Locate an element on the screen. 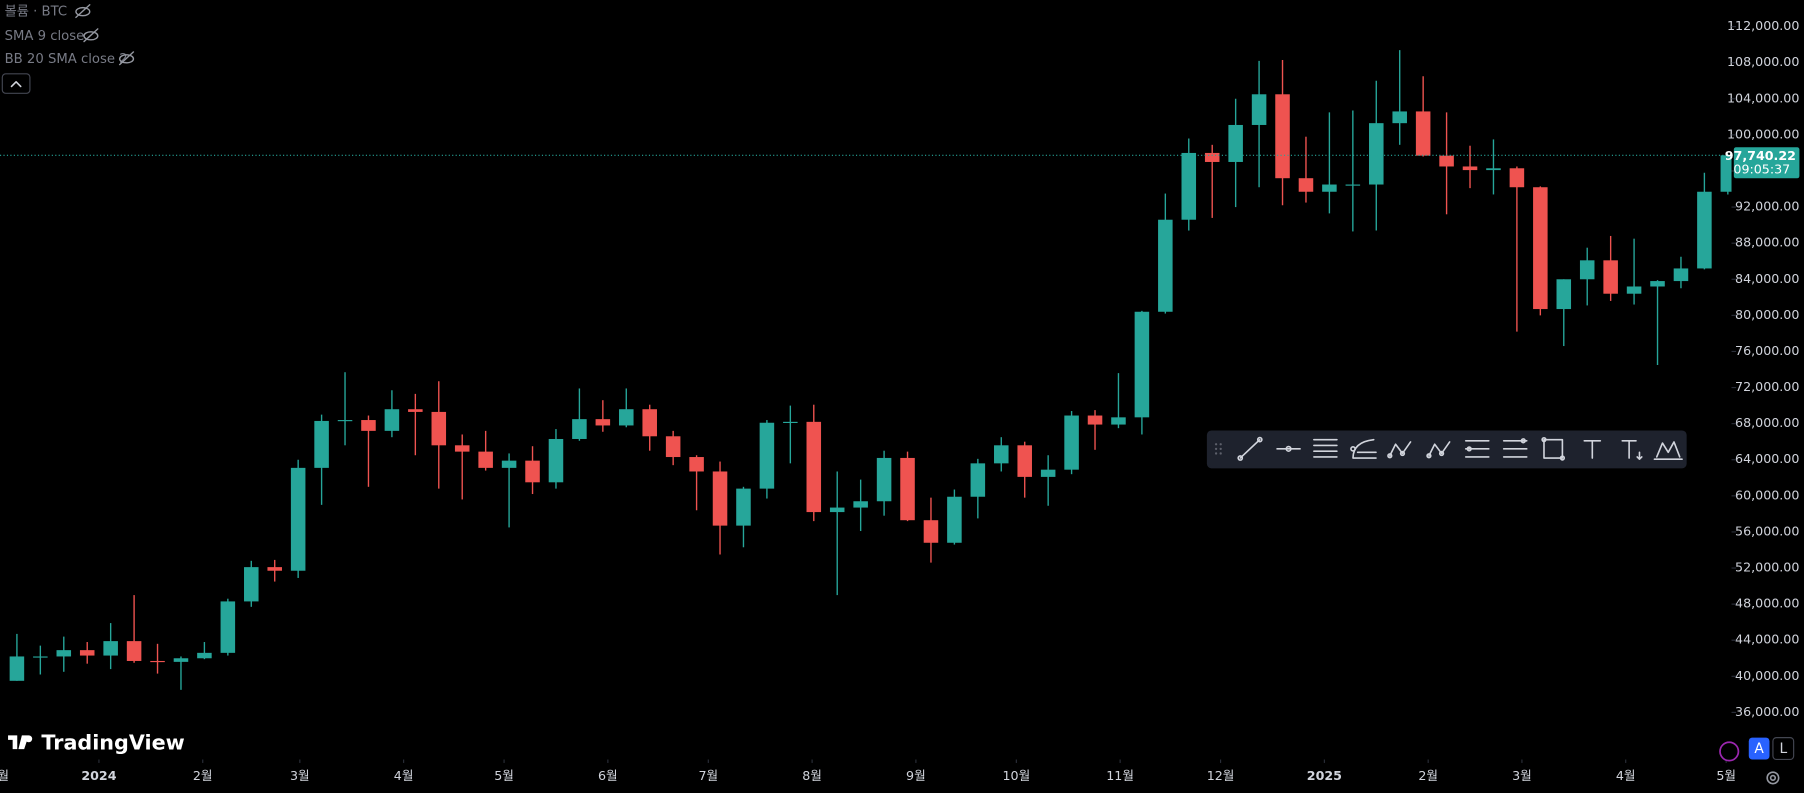 Image resolution: width=1804 pixels, height=793 pixels. y-tick-label: 88,000.00 is located at coordinates (1767, 242).